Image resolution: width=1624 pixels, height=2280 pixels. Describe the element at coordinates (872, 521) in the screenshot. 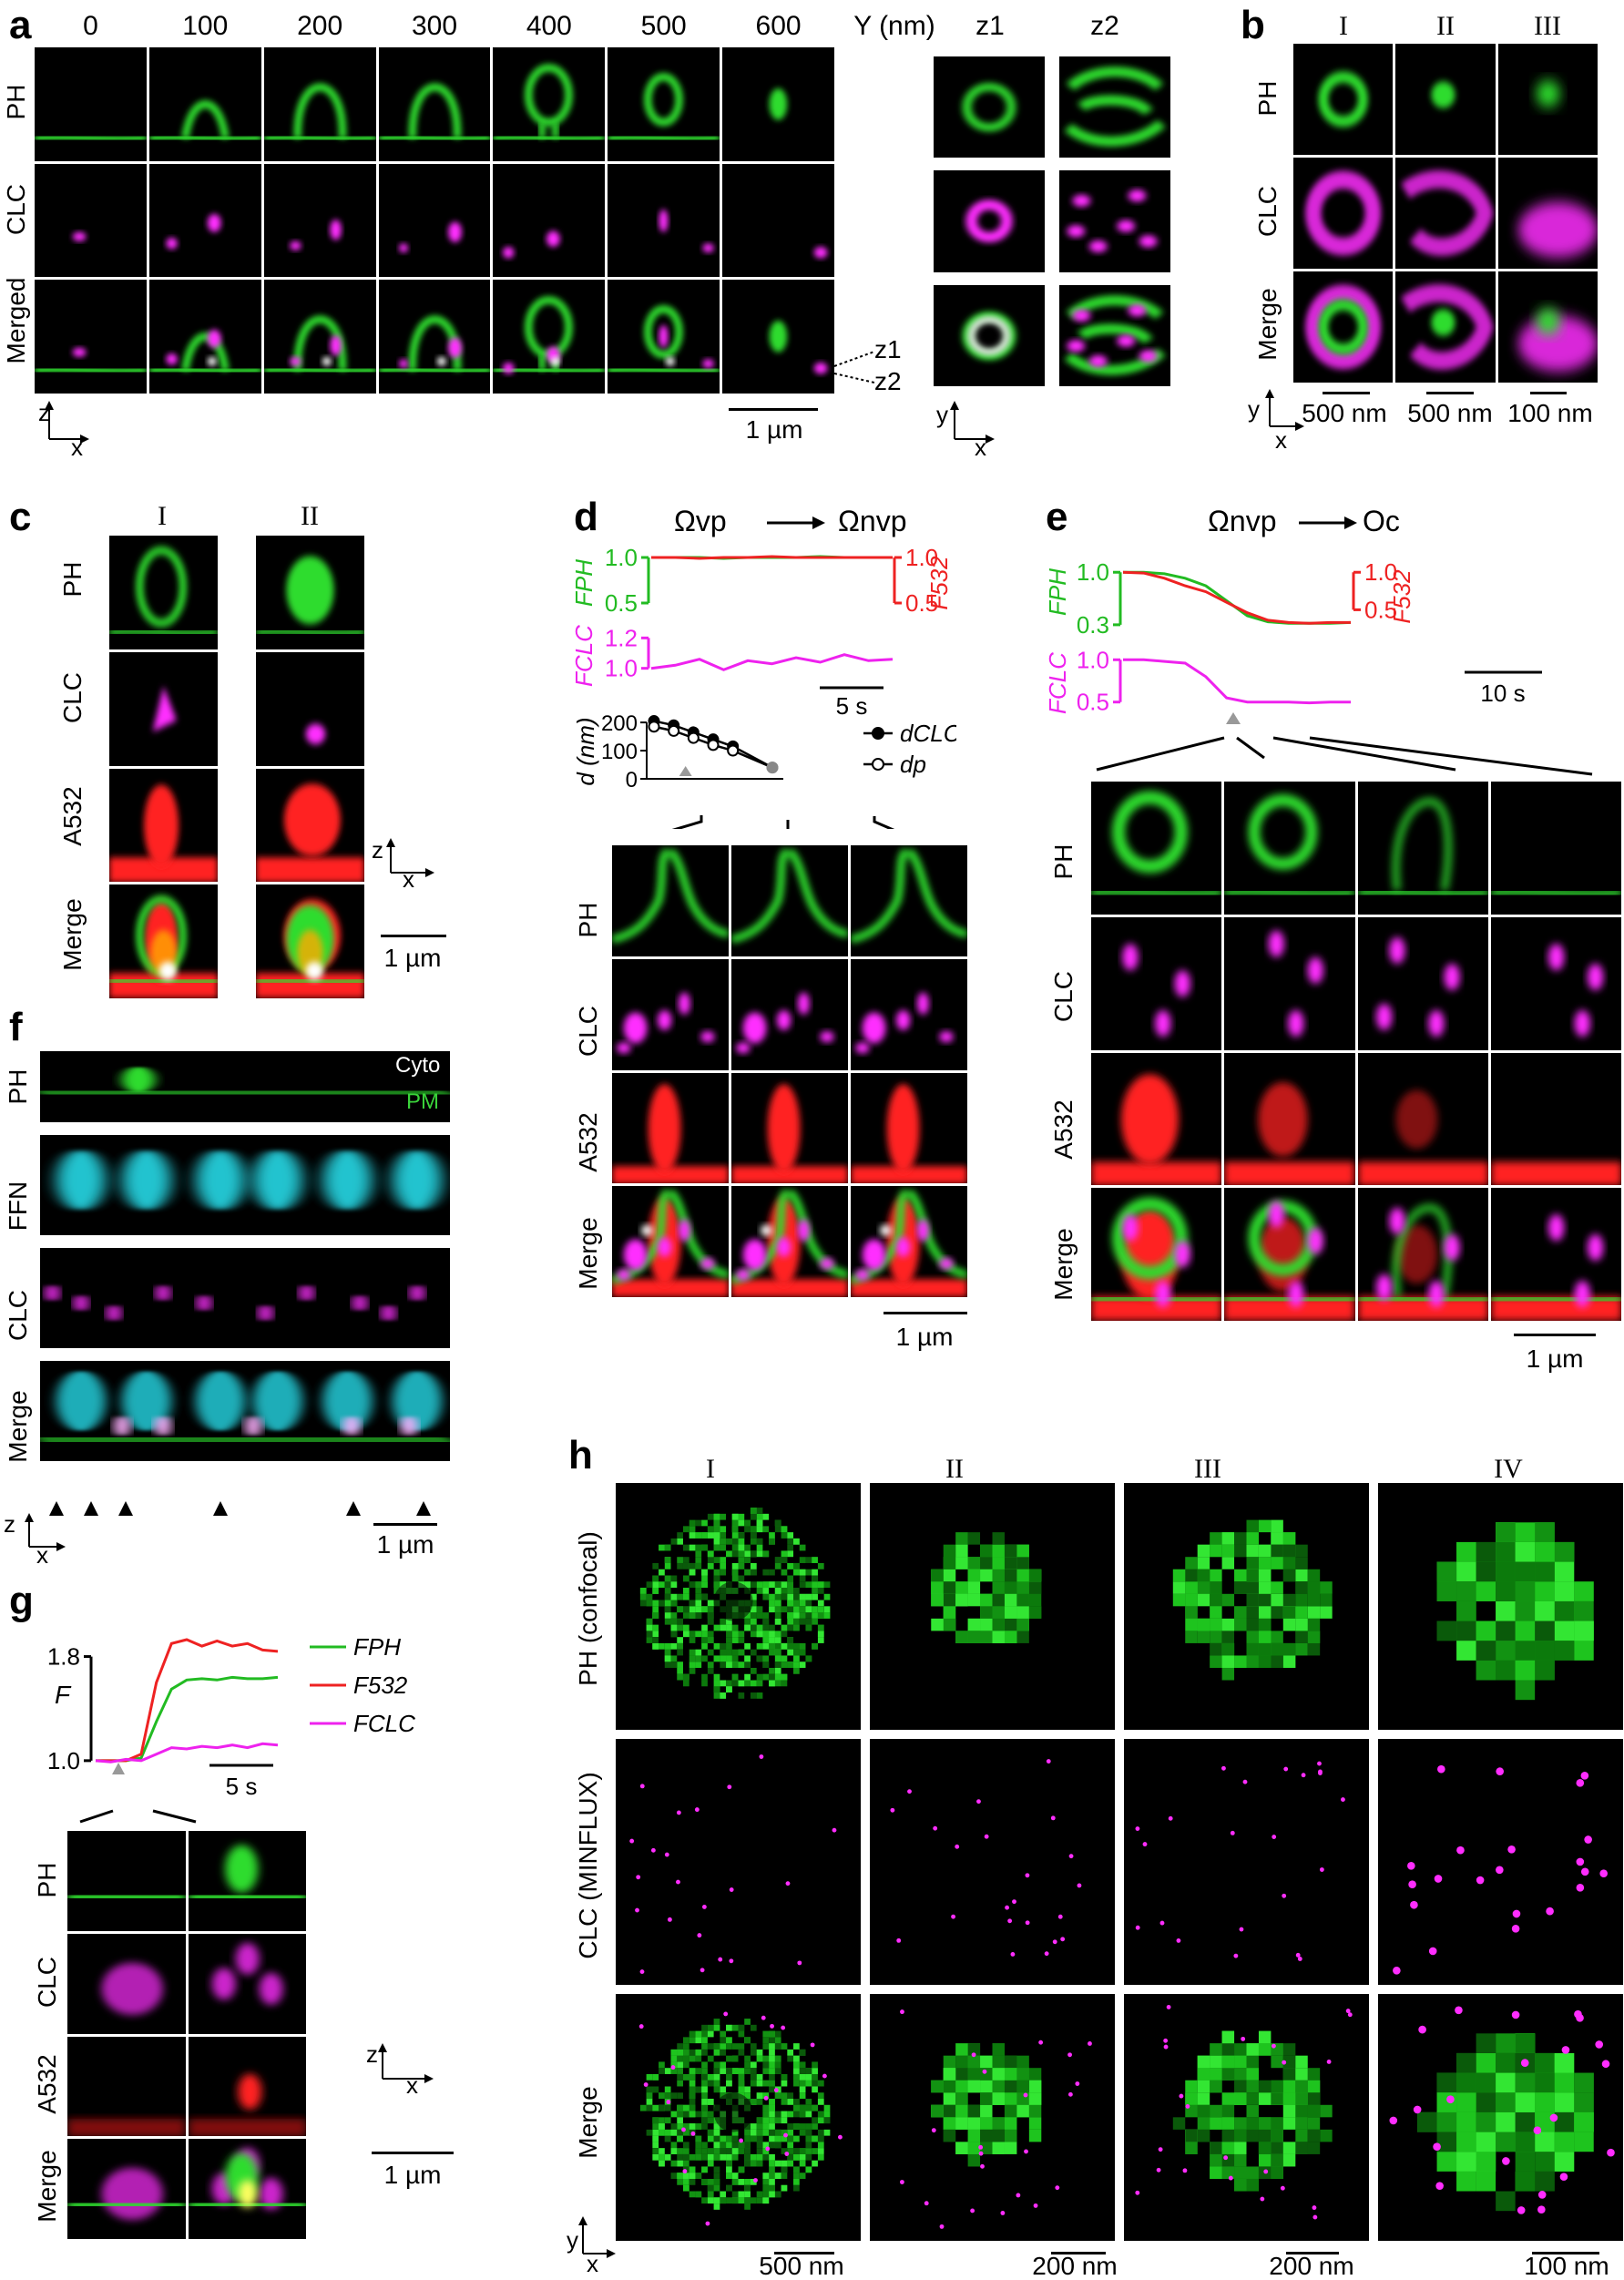

I see `panel-d-state-to: Ωnvp` at that location.